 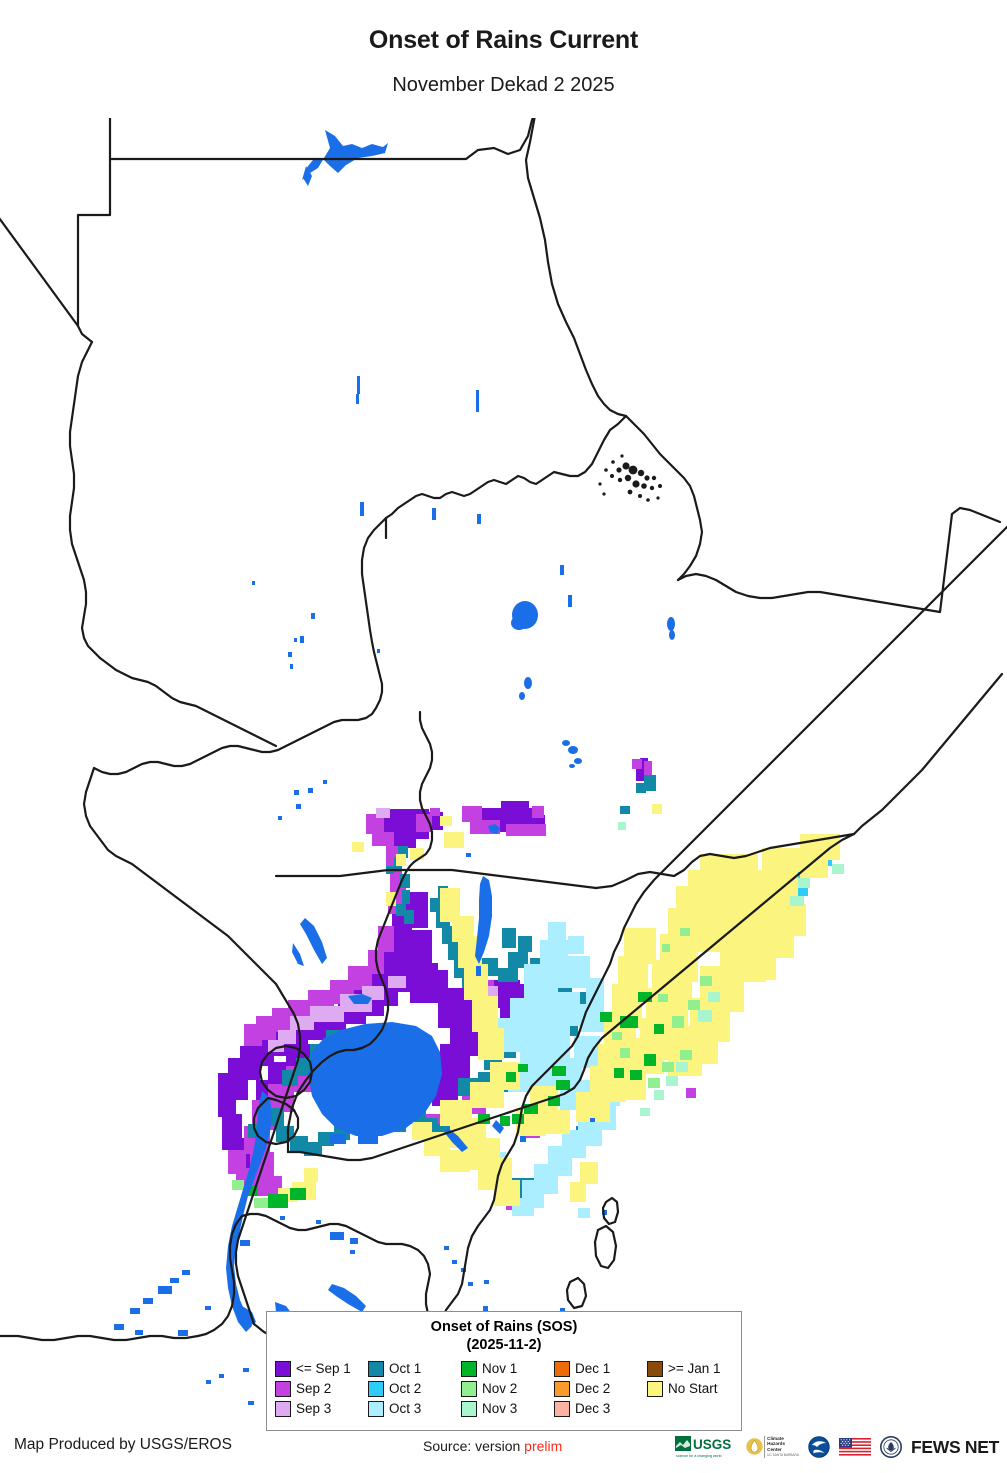 I want to click on legend-item-oct1: Oct 1, so click(x=414, y=1368).